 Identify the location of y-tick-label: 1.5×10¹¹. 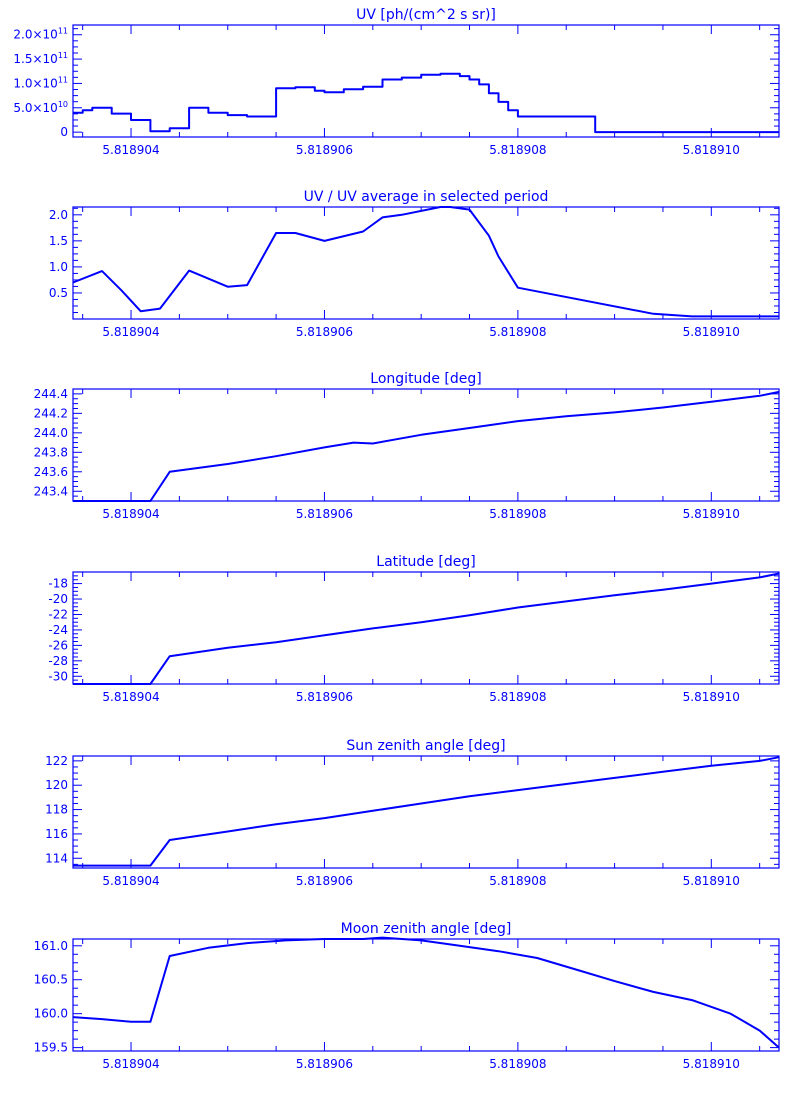
(40, 58).